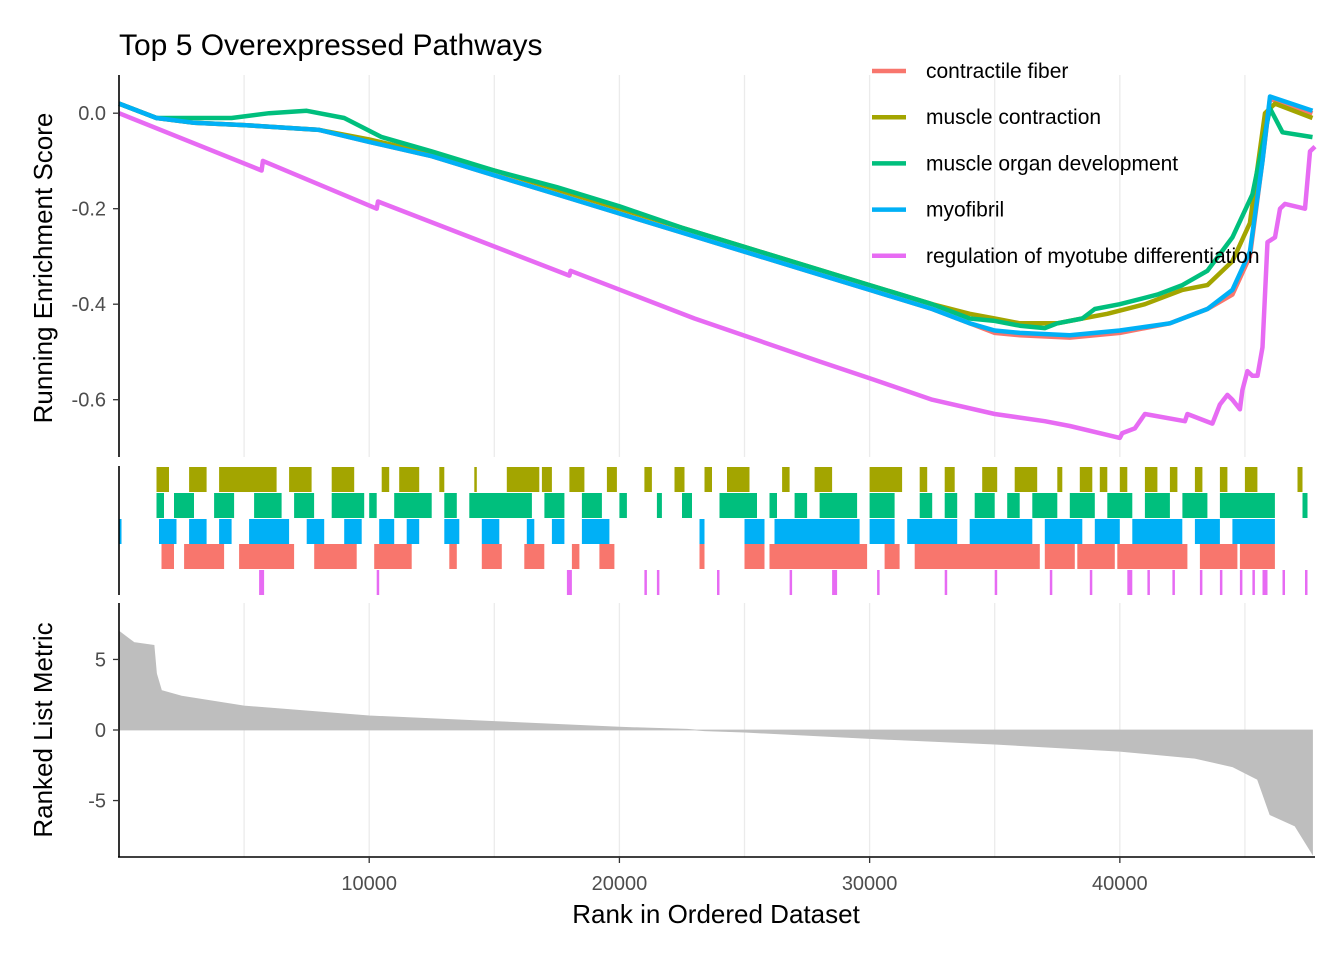 The image size is (1344, 960). What do you see at coordinates (95, 257) in the screenshot?
I see `running-score-y-ticks: 0.0 -0.2 -0.4 -0.6` at bounding box center [95, 257].